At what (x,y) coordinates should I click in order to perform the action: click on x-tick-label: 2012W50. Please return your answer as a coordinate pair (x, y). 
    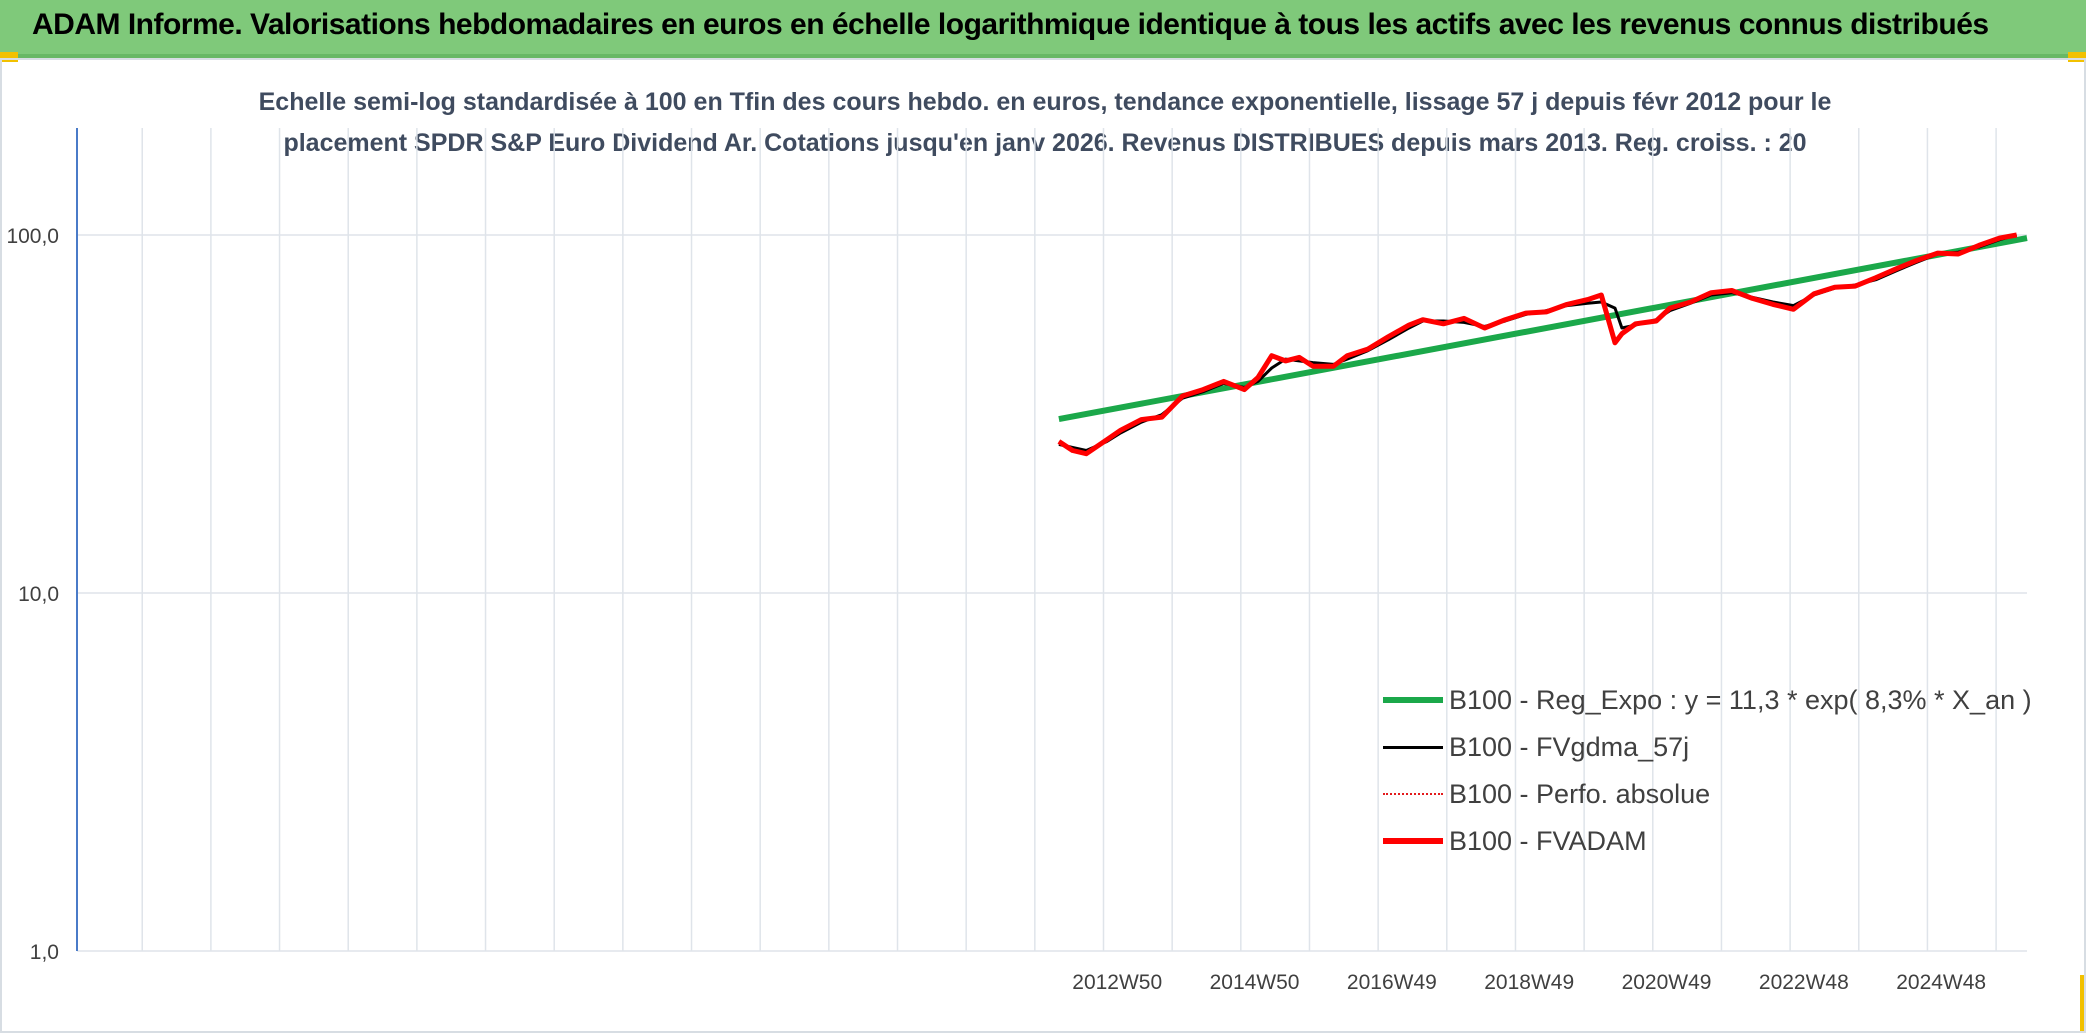
    Looking at the image, I should click on (1117, 982).